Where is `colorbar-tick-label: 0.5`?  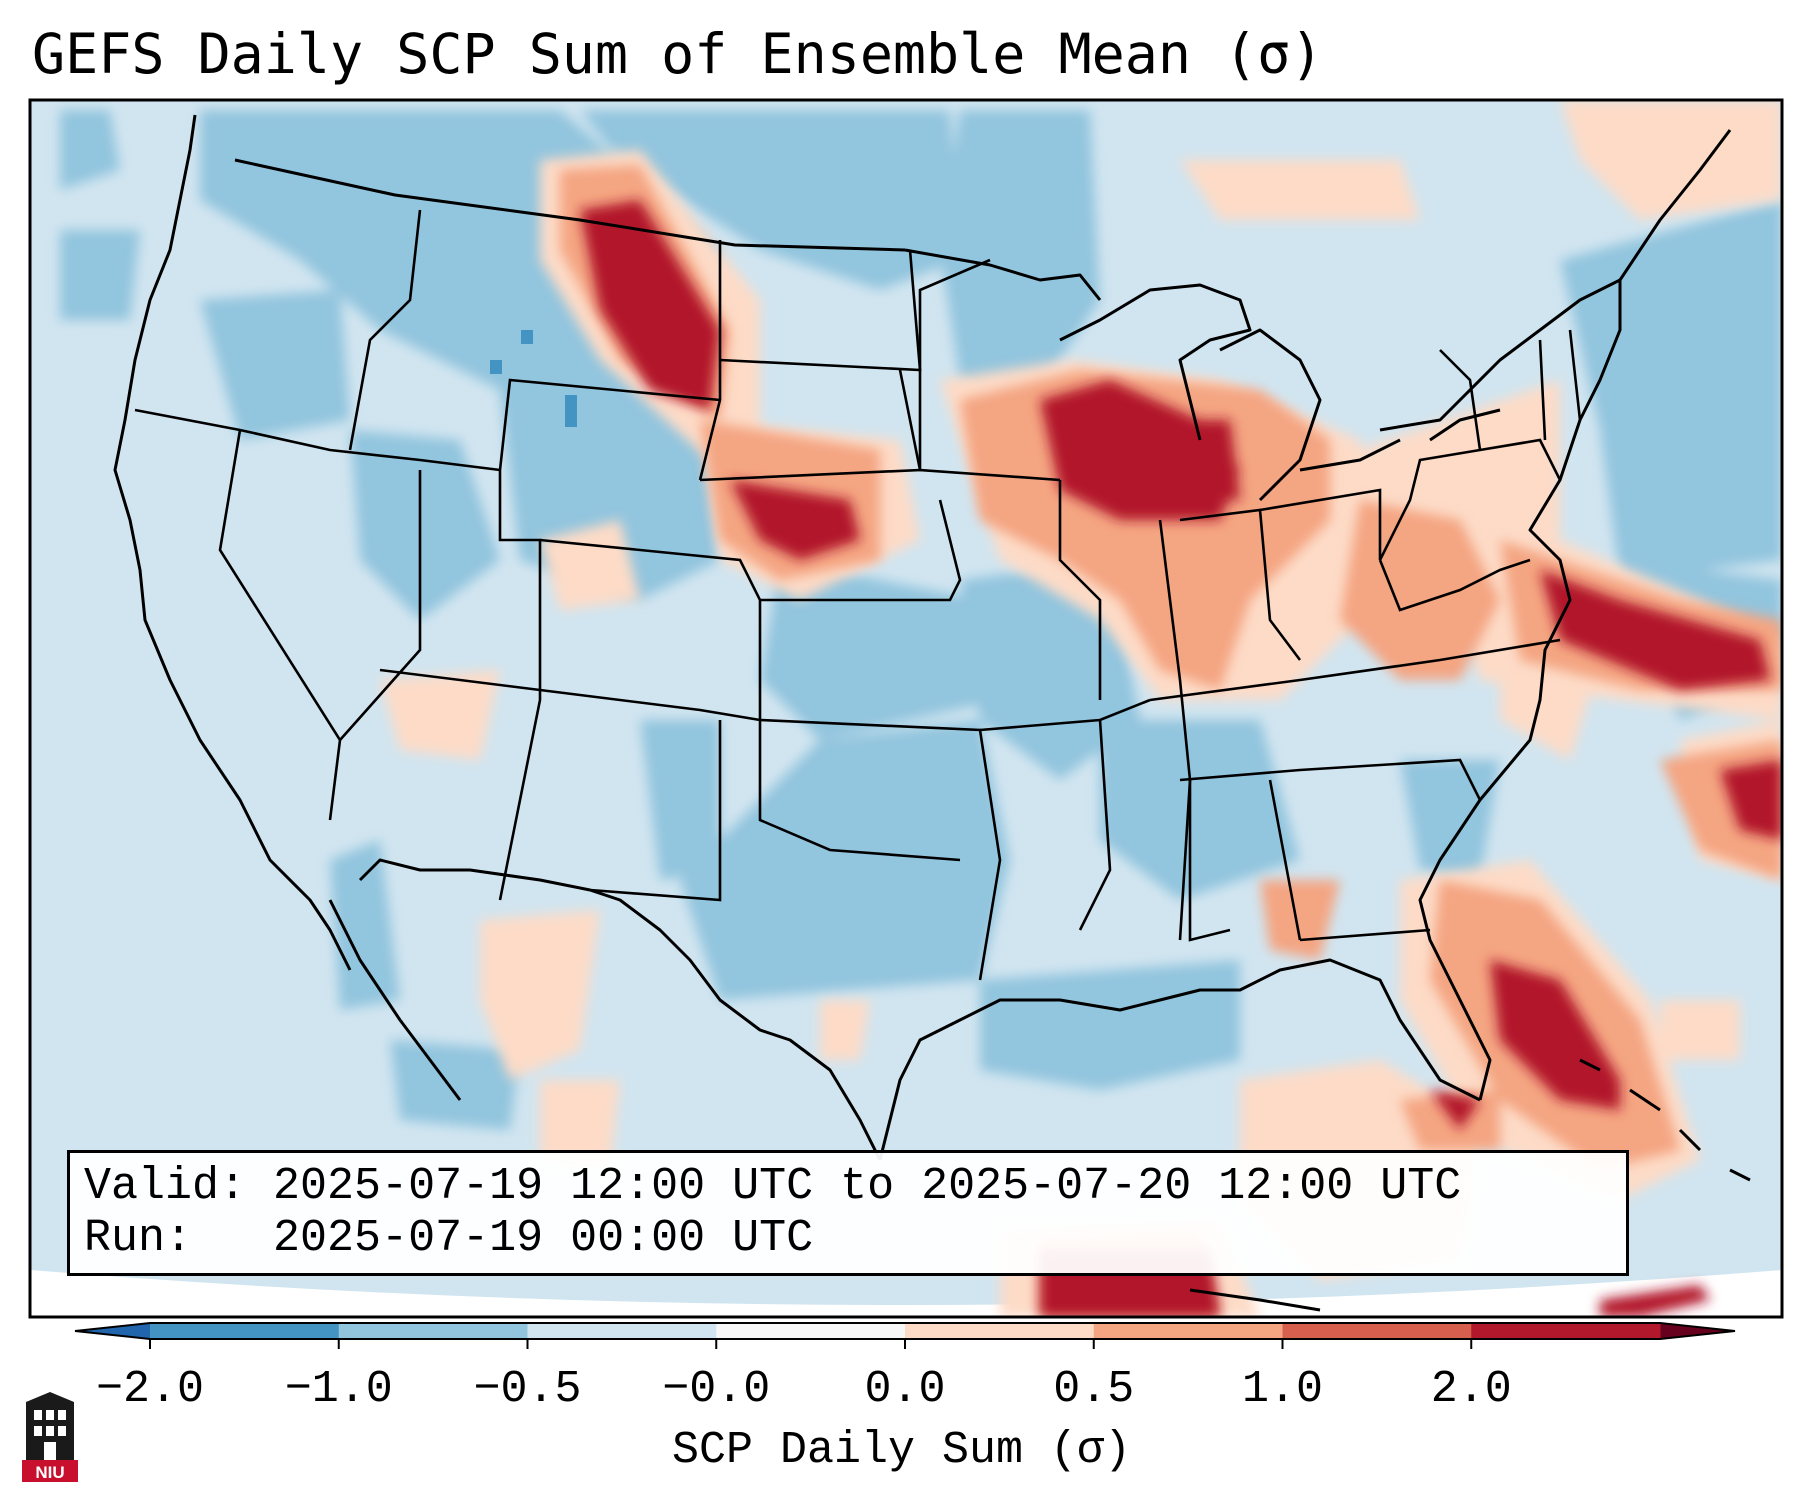
colorbar-tick-label: 0.5 is located at coordinates (1094, 1389).